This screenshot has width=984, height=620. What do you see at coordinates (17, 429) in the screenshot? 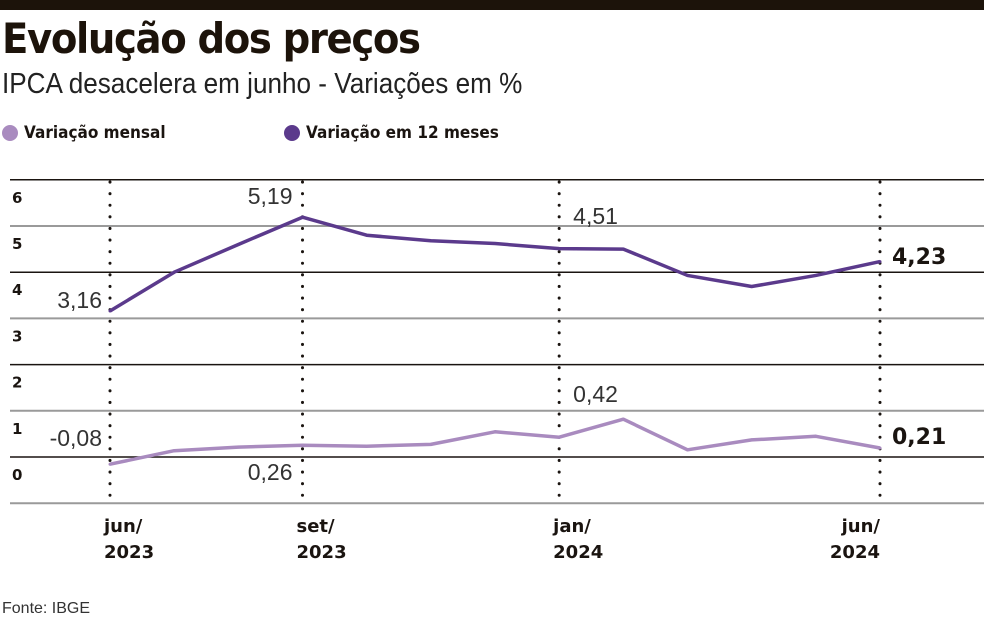
I see `y-tick-label: 1` at bounding box center [17, 429].